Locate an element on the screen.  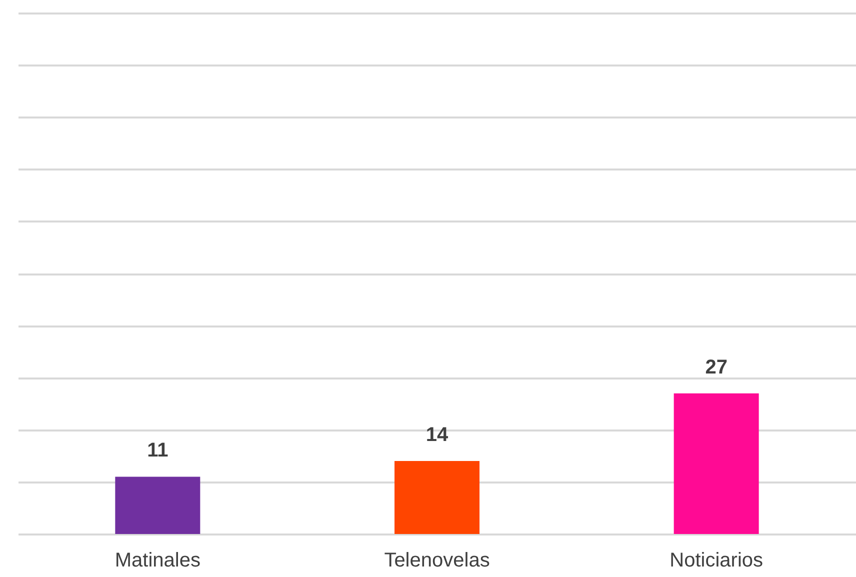
data-label: 11 is located at coordinates (157, 451).